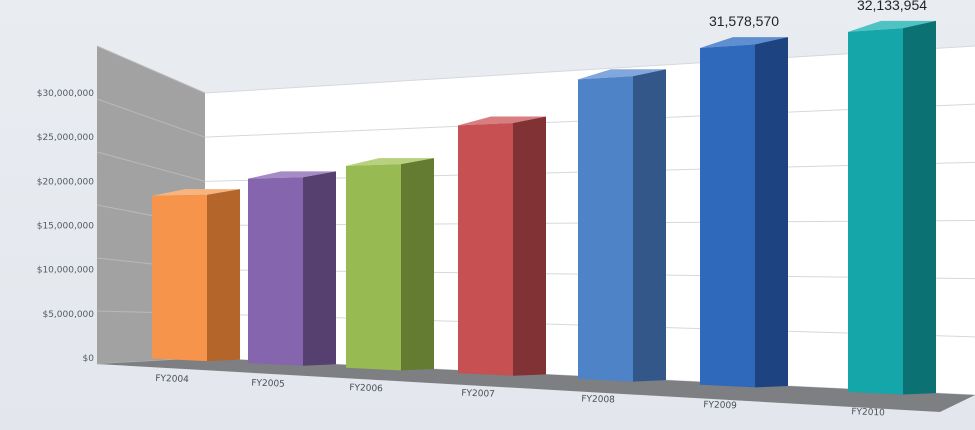  What do you see at coordinates (744, 21) in the screenshot?
I see `data-label: 31,578,570` at bounding box center [744, 21].